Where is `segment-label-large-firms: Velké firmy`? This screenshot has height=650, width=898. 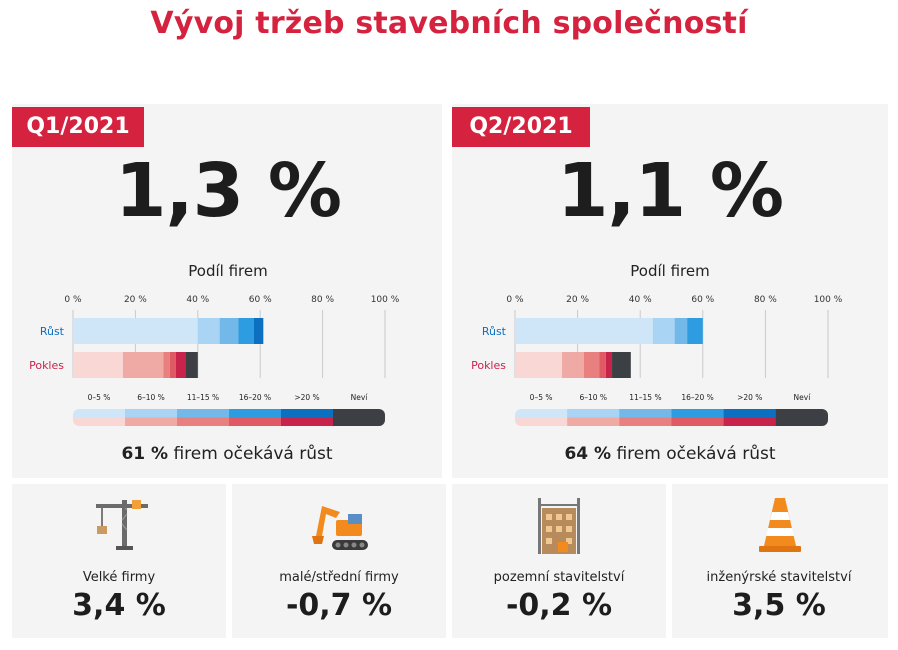
segment-label-large-firms: Velké firmy is located at coordinates (119, 577).